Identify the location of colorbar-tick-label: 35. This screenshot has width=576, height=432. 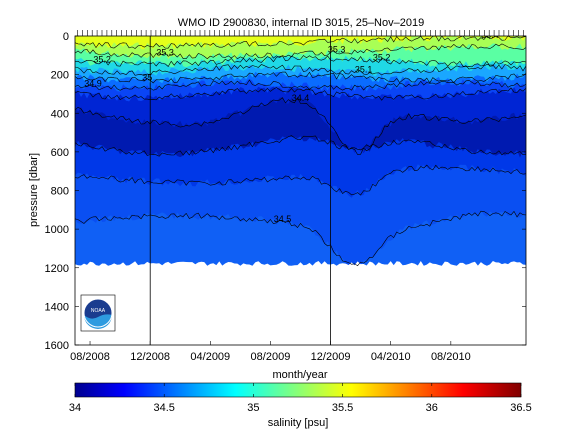
(253, 408).